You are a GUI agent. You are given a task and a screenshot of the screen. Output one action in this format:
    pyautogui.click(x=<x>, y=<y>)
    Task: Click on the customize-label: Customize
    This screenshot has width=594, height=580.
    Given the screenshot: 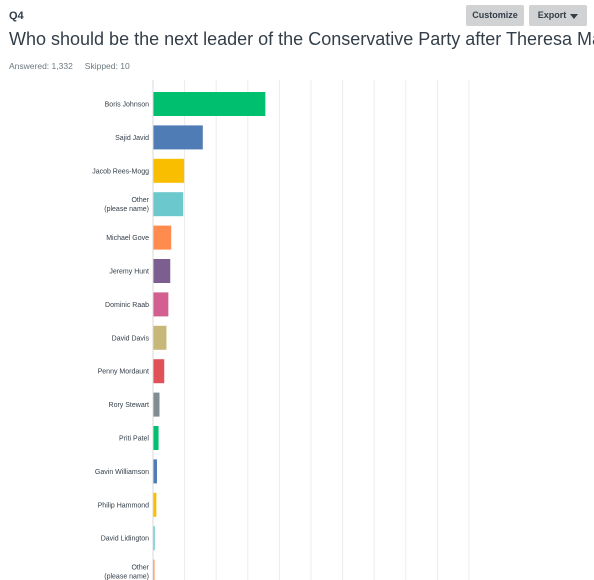 What is the action you would take?
    pyautogui.click(x=495, y=15)
    